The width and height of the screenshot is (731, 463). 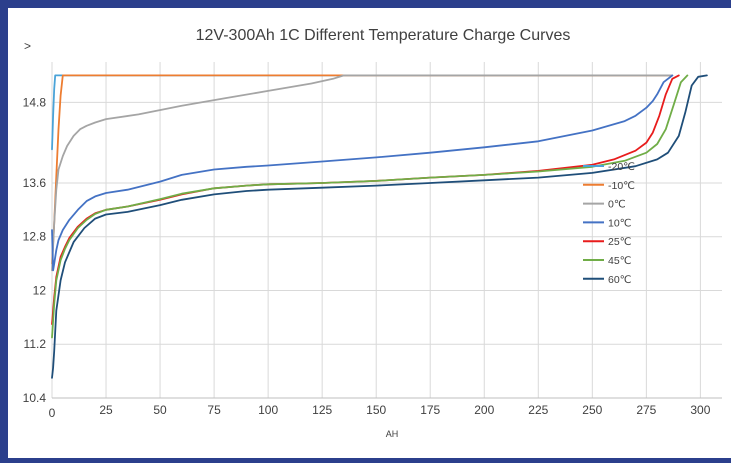 What do you see at coordinates (35, 344) in the screenshot?
I see `y-tick-label: 11.2` at bounding box center [35, 344].